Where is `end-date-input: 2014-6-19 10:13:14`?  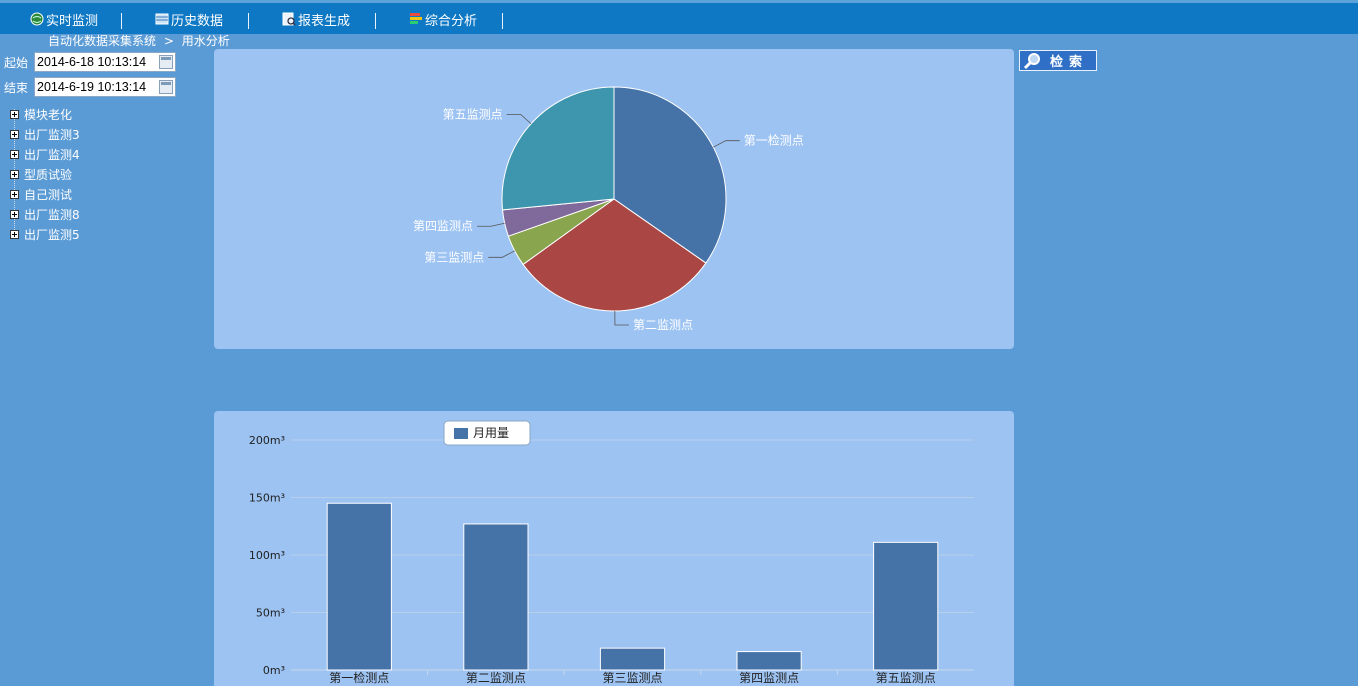 end-date-input: 2014-6-19 10:13:14 is located at coordinates (105, 87).